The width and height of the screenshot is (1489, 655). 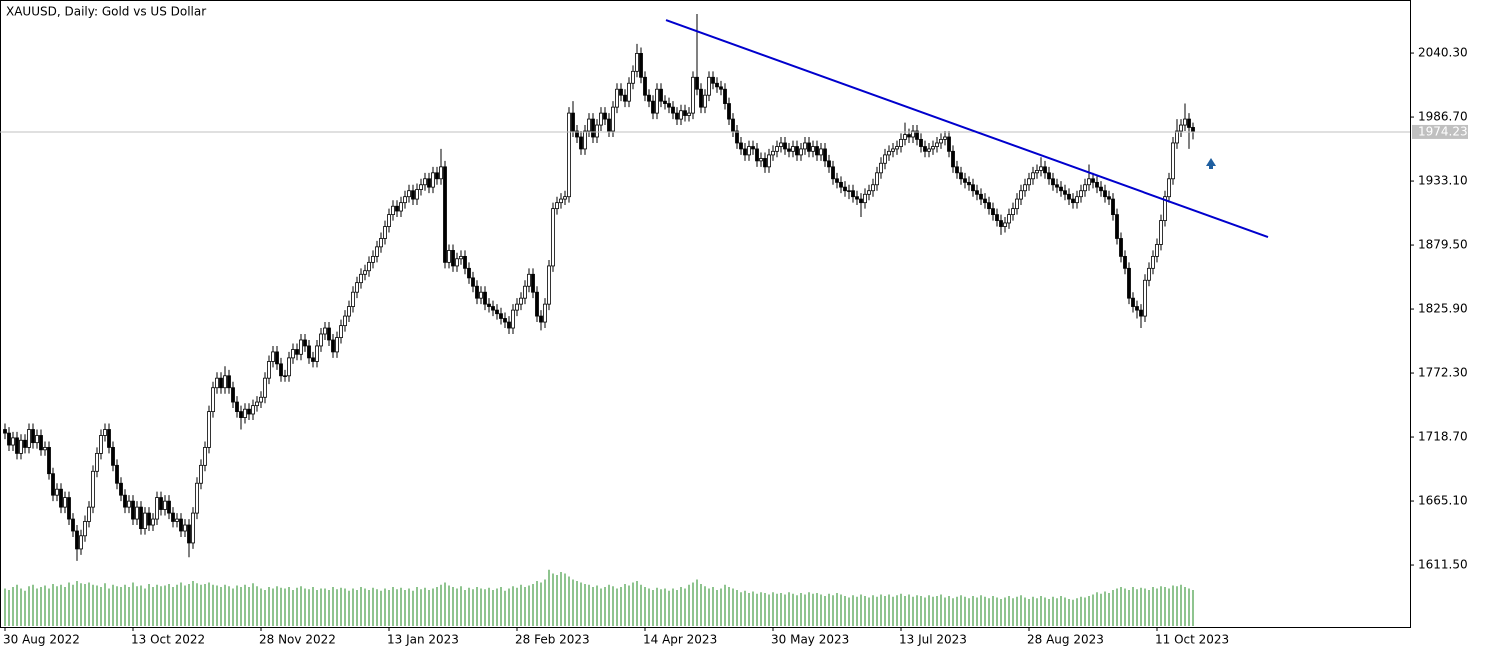 What do you see at coordinates (297, 640) in the screenshot?
I see `x-tick-label: 28 Nov 2022` at bounding box center [297, 640].